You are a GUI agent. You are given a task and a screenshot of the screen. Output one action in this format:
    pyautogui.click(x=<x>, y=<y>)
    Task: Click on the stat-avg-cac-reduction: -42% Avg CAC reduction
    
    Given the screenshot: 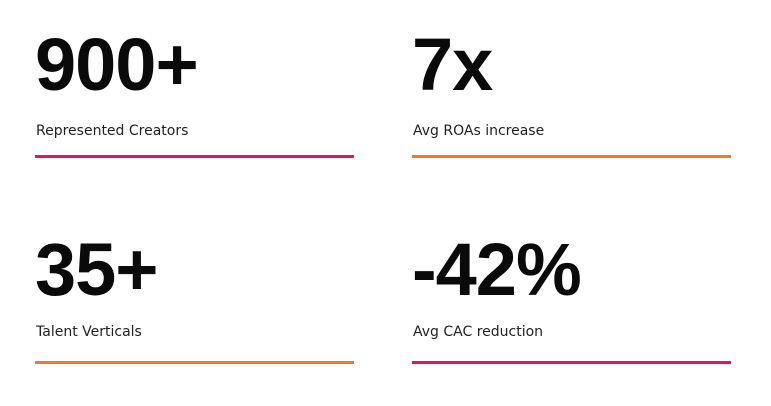 What is the action you would take?
    pyautogui.click(x=571, y=296)
    